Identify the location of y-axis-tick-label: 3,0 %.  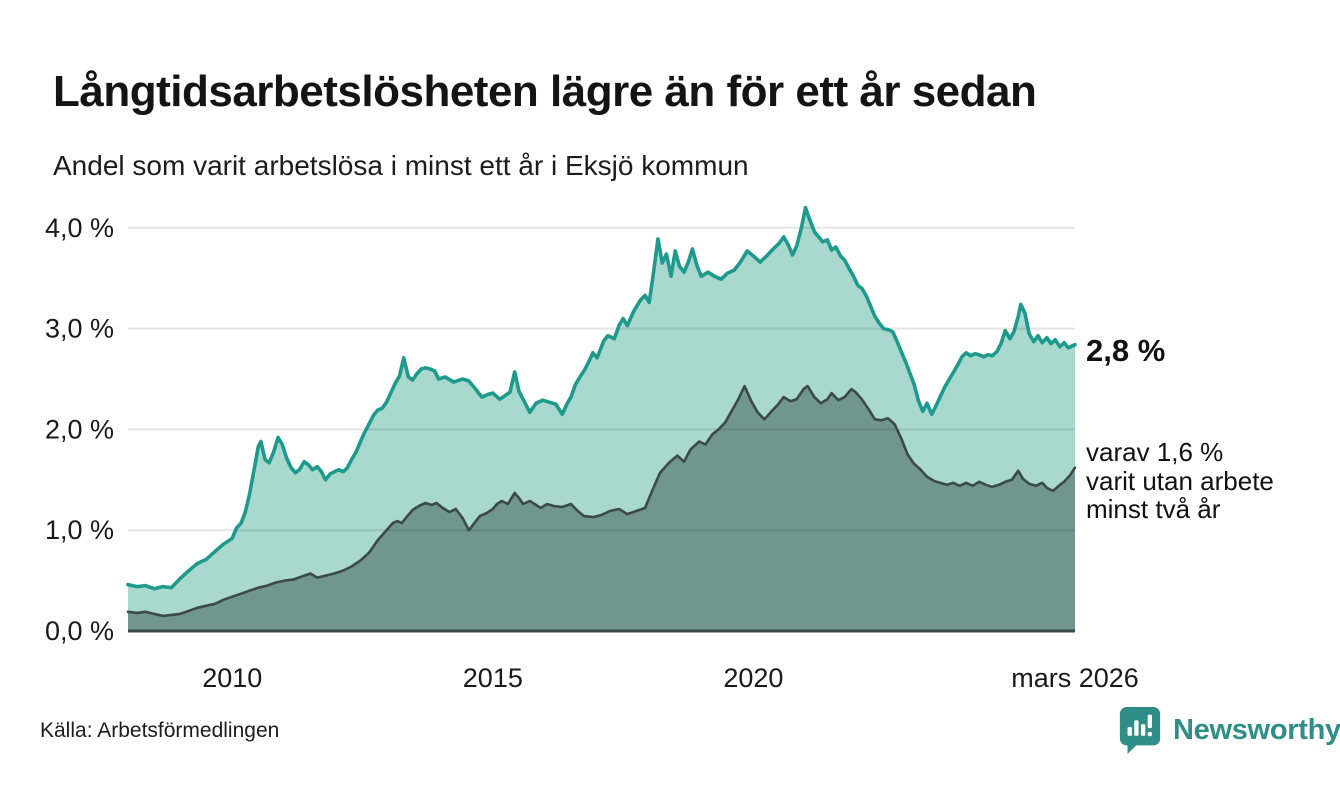
(79, 329).